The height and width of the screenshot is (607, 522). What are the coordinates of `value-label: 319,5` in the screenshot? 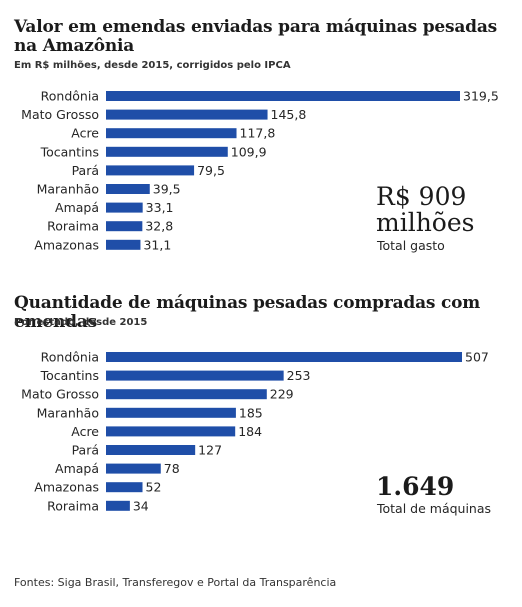 It's located at (481, 96).